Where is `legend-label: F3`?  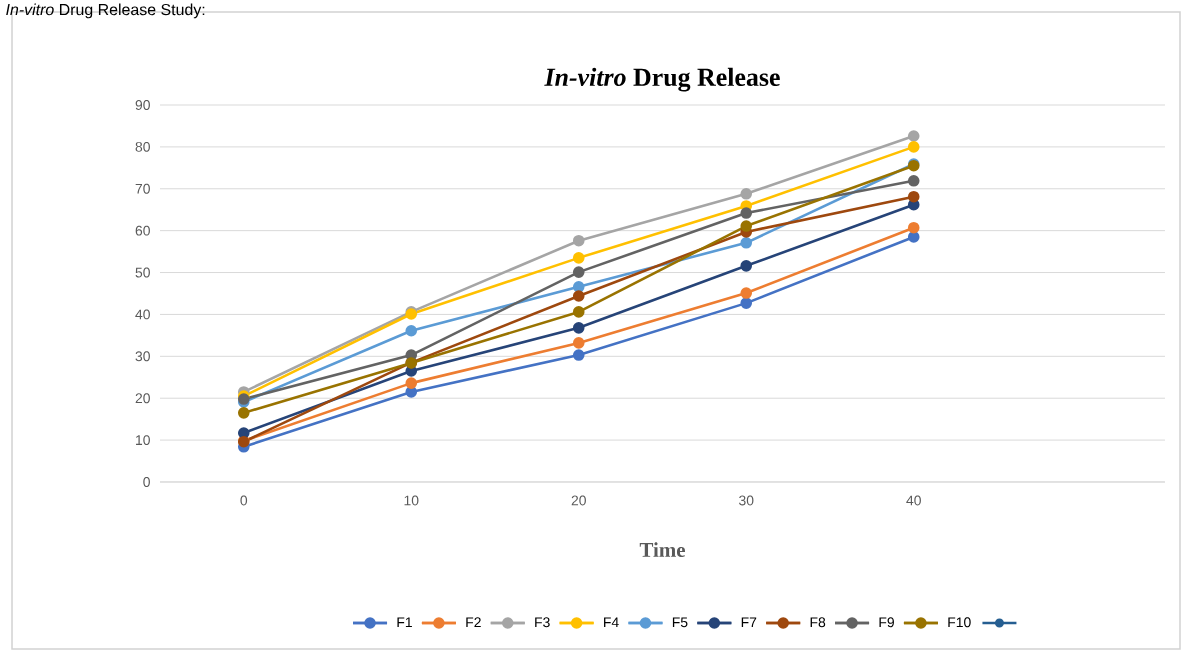
legend-label: F3 is located at coordinates (542, 622).